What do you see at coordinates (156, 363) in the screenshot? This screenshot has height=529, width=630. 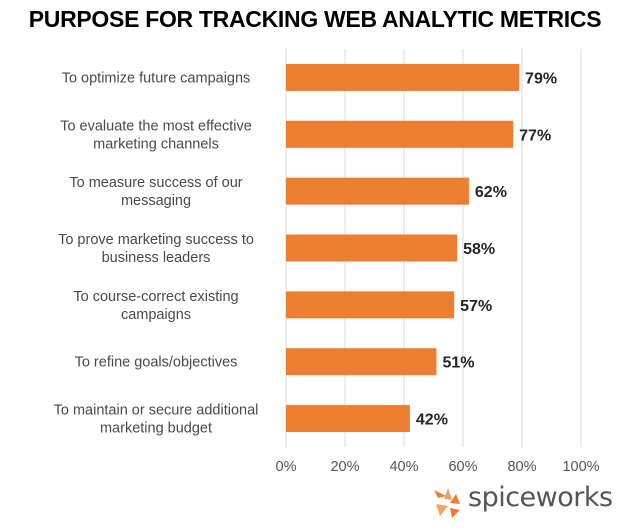 I see `category-label: To refine goals/objectives` at bounding box center [156, 363].